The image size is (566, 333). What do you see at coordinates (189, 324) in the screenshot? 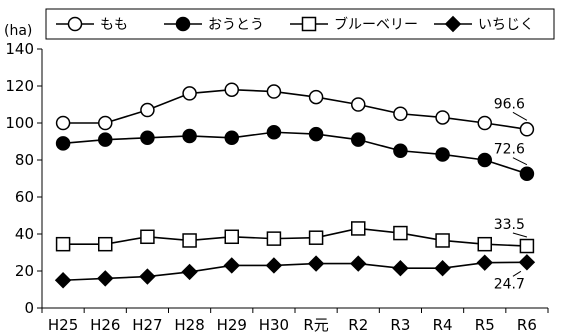
I see `x-tick-label: H28` at bounding box center [189, 324].